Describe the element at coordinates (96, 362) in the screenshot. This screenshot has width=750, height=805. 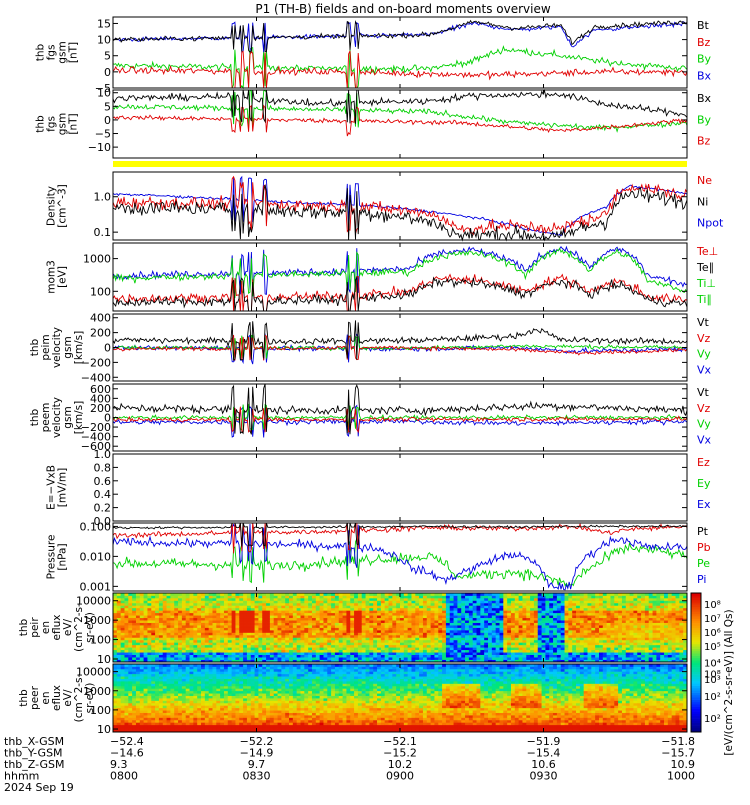
I see `y-tick-label: −200` at that location.